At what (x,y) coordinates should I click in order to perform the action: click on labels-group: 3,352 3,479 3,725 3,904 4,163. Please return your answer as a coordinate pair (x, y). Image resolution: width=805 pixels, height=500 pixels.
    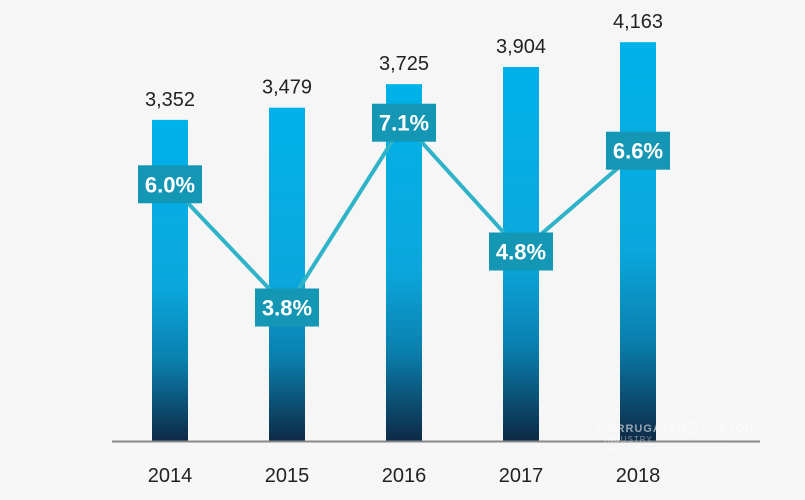
    Looking at the image, I should click on (404, 61).